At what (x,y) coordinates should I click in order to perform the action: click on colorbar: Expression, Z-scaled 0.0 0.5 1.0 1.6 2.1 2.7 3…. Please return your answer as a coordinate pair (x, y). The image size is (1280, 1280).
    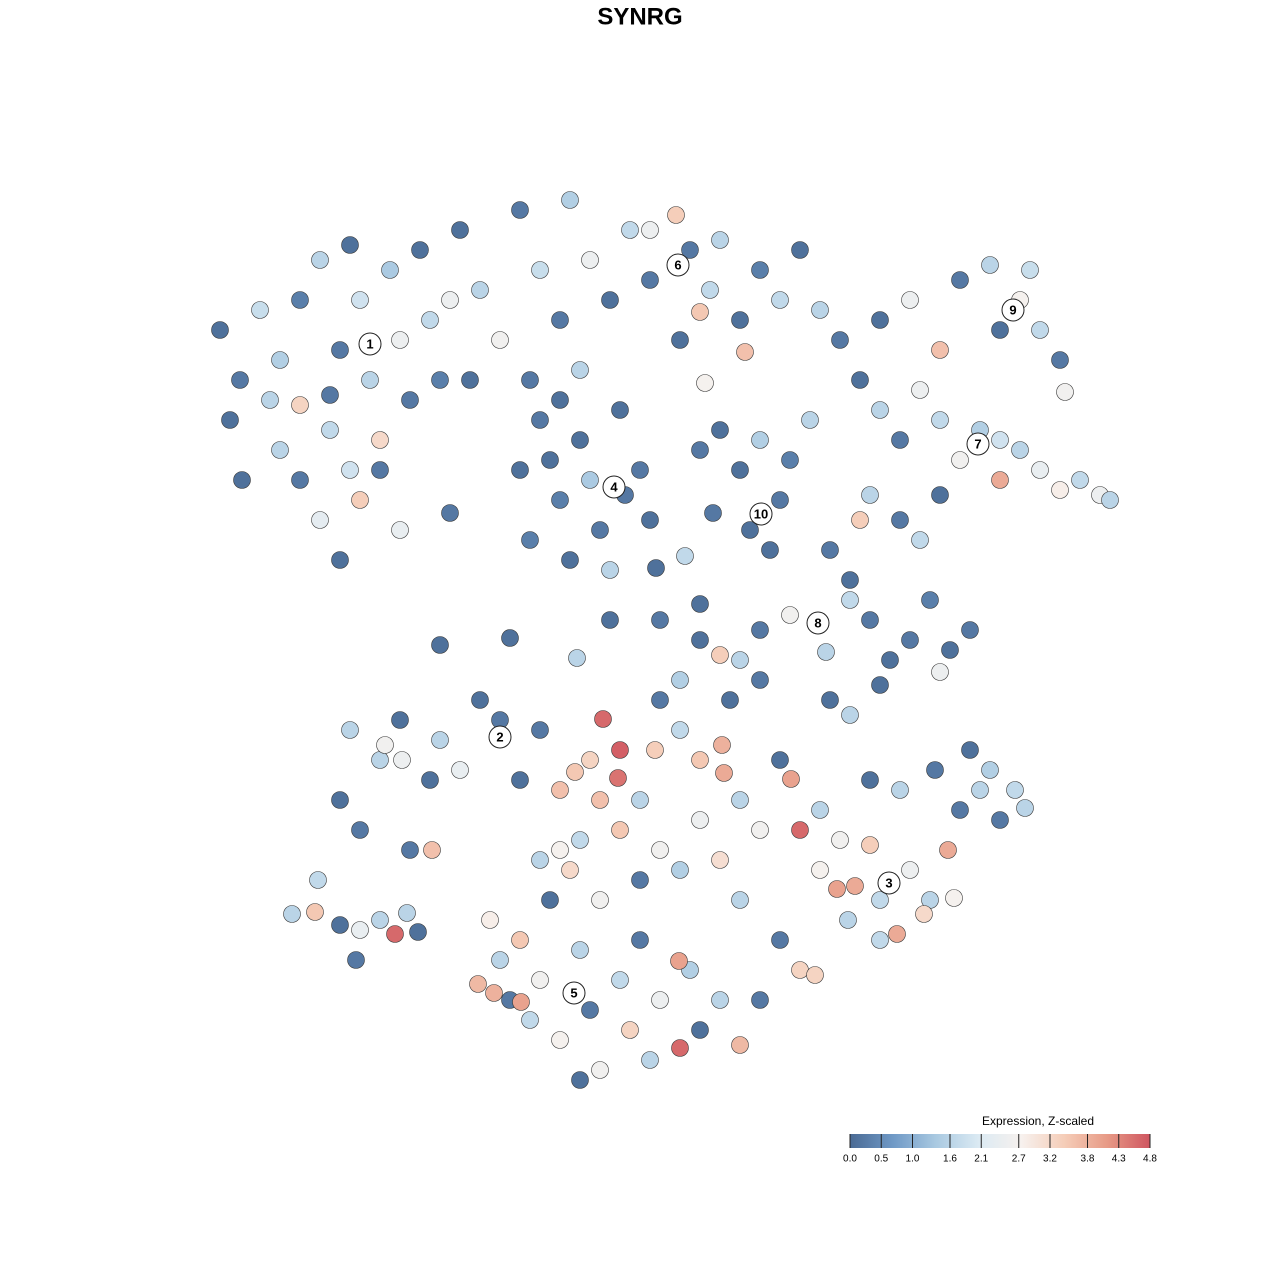
    Looking at the image, I should click on (1000, 1139).